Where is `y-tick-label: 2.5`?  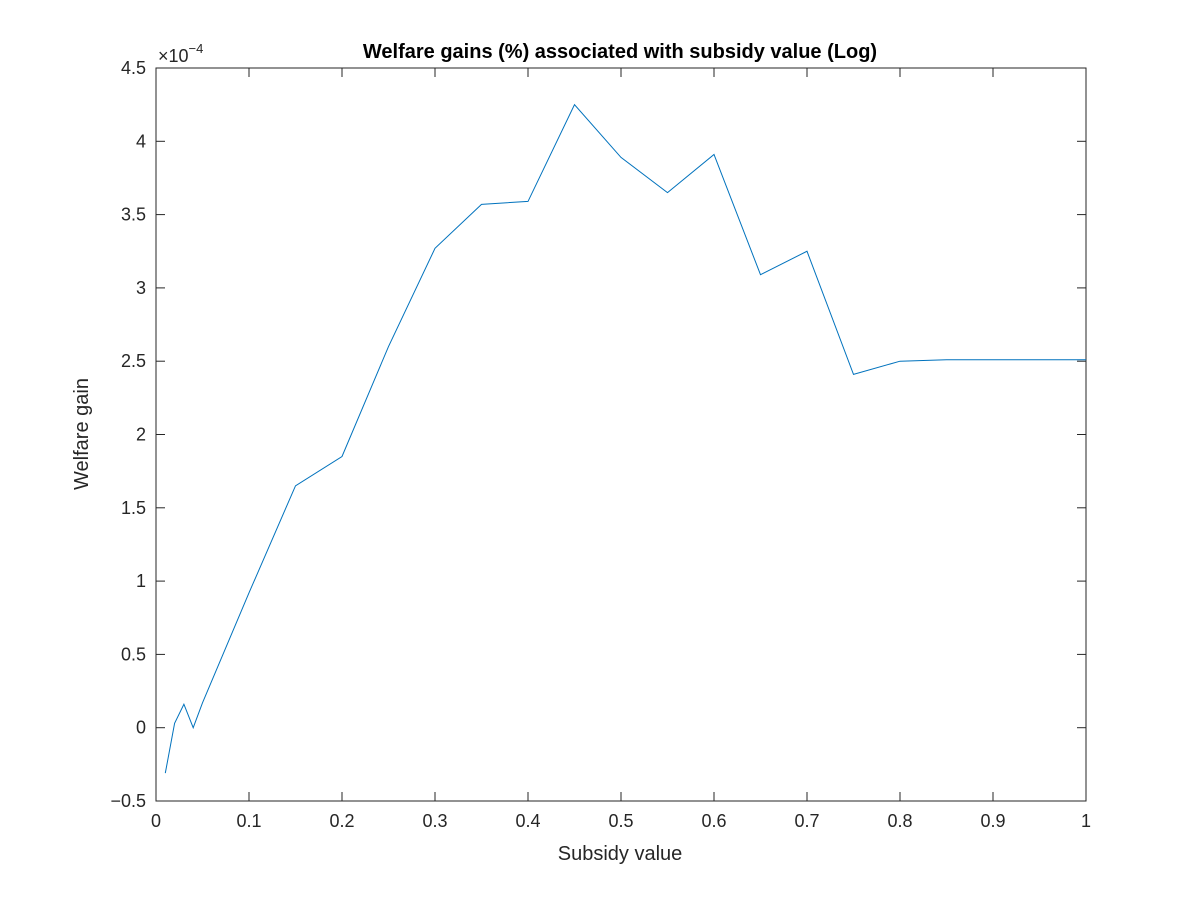
y-tick-label: 2.5 is located at coordinates (133, 361).